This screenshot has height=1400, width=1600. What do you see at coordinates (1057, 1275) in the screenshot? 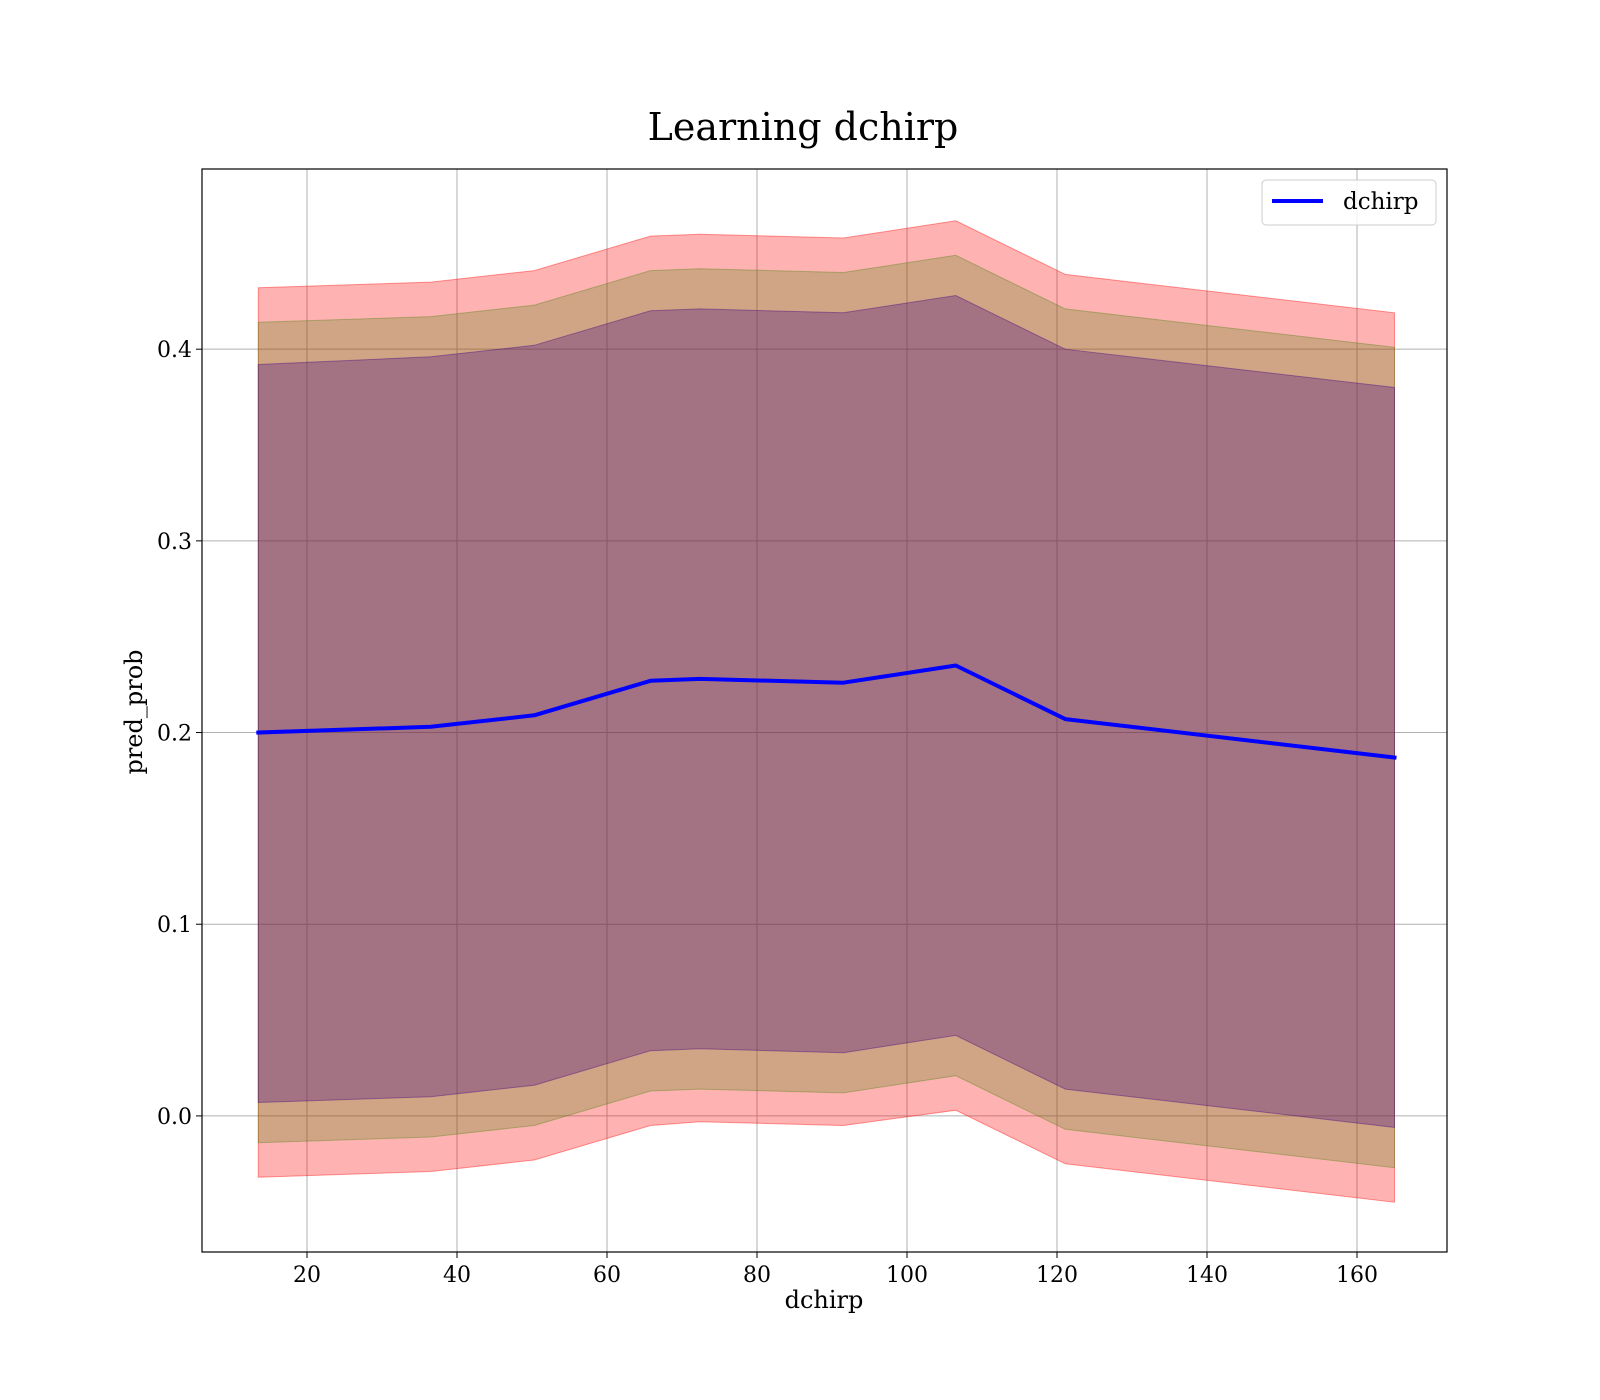
I see `x-tick-label: 120` at bounding box center [1057, 1275].